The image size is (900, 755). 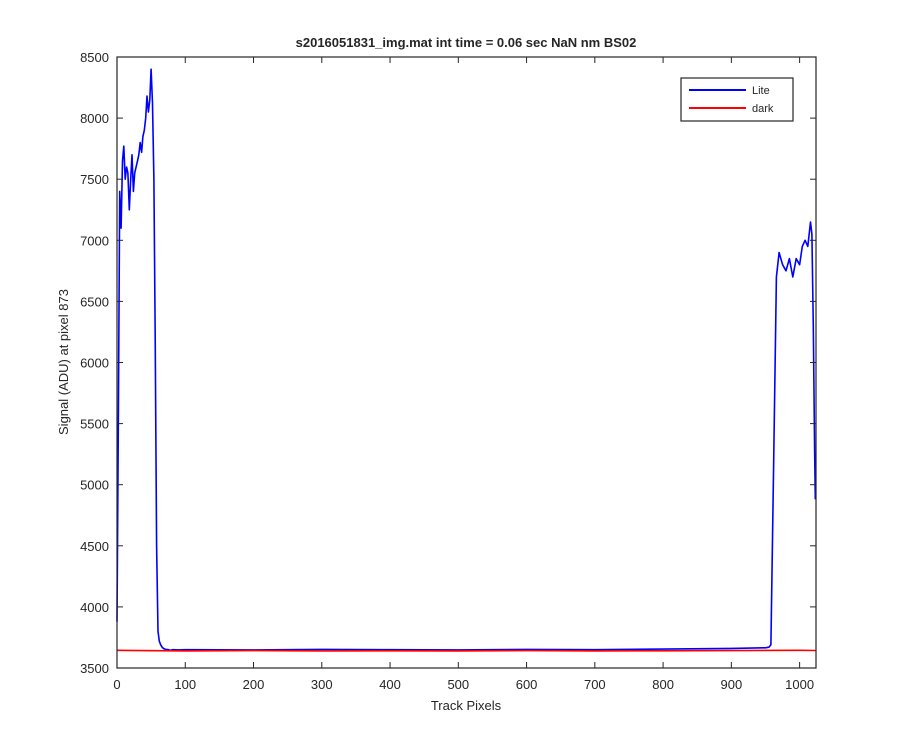 What do you see at coordinates (94, 240) in the screenshot?
I see `y-tick-label: 7000` at bounding box center [94, 240].